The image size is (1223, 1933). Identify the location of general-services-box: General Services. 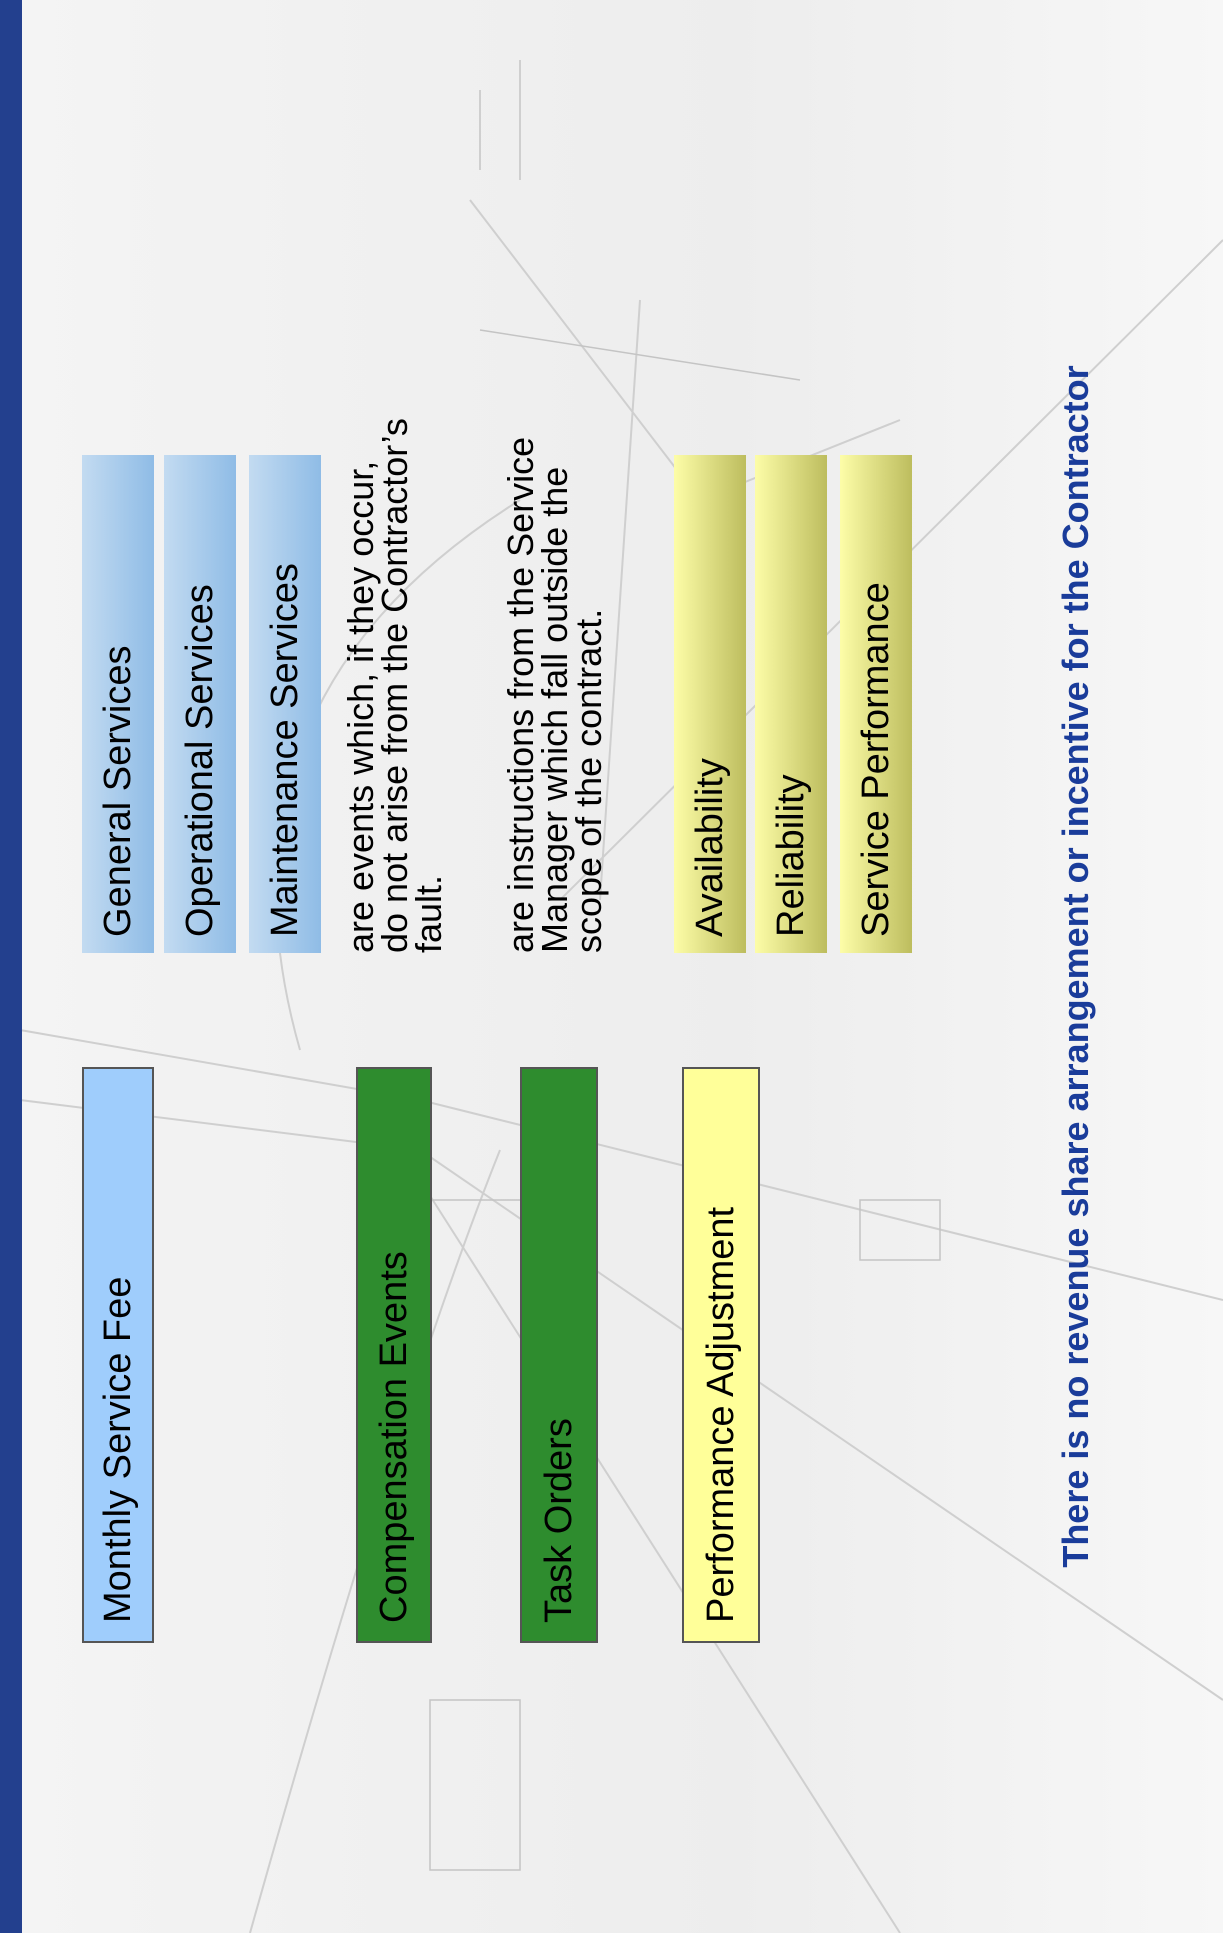
(118, 704).